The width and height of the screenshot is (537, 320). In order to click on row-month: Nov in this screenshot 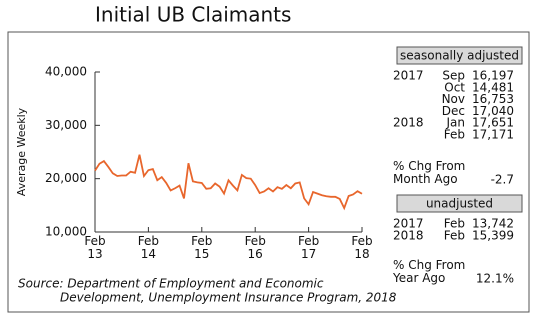, I will do `click(453, 99)`.